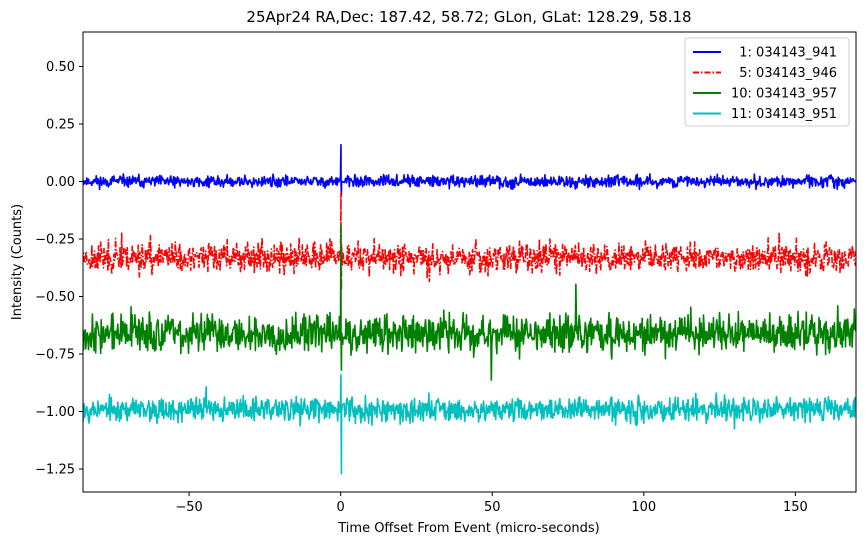 This screenshot has height=545, width=866. I want to click on y-tick-label: −0.50, so click(55, 297).